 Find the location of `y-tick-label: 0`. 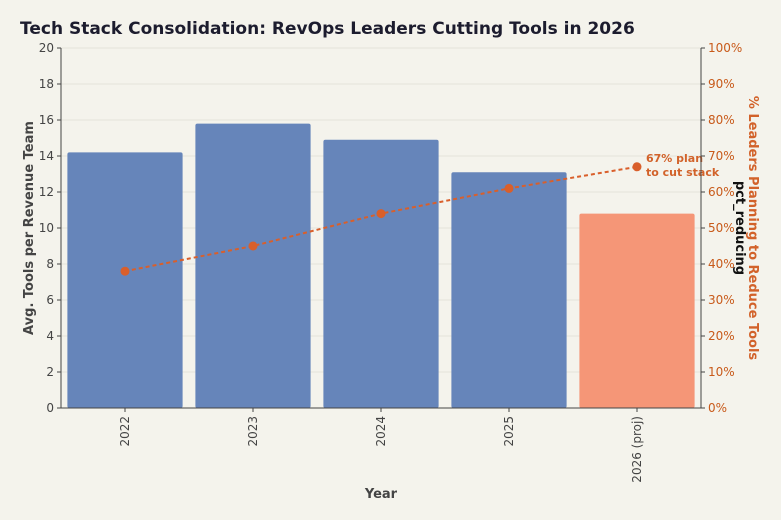

y-tick-label: 0 is located at coordinates (50, 408).